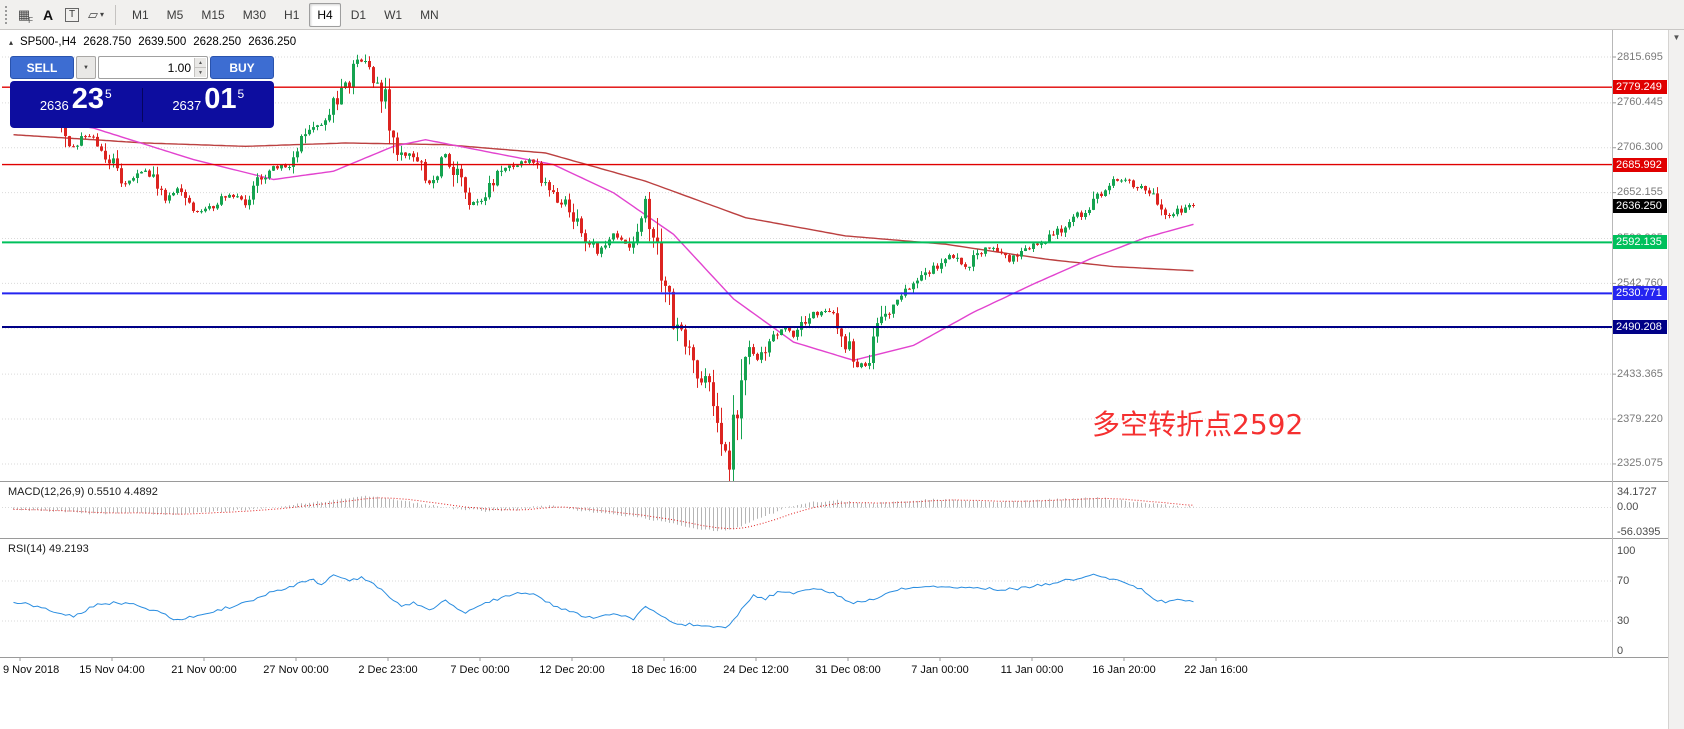  What do you see at coordinates (254, 14) in the screenshot?
I see `timeframe-button-m30: M30` at bounding box center [254, 14].